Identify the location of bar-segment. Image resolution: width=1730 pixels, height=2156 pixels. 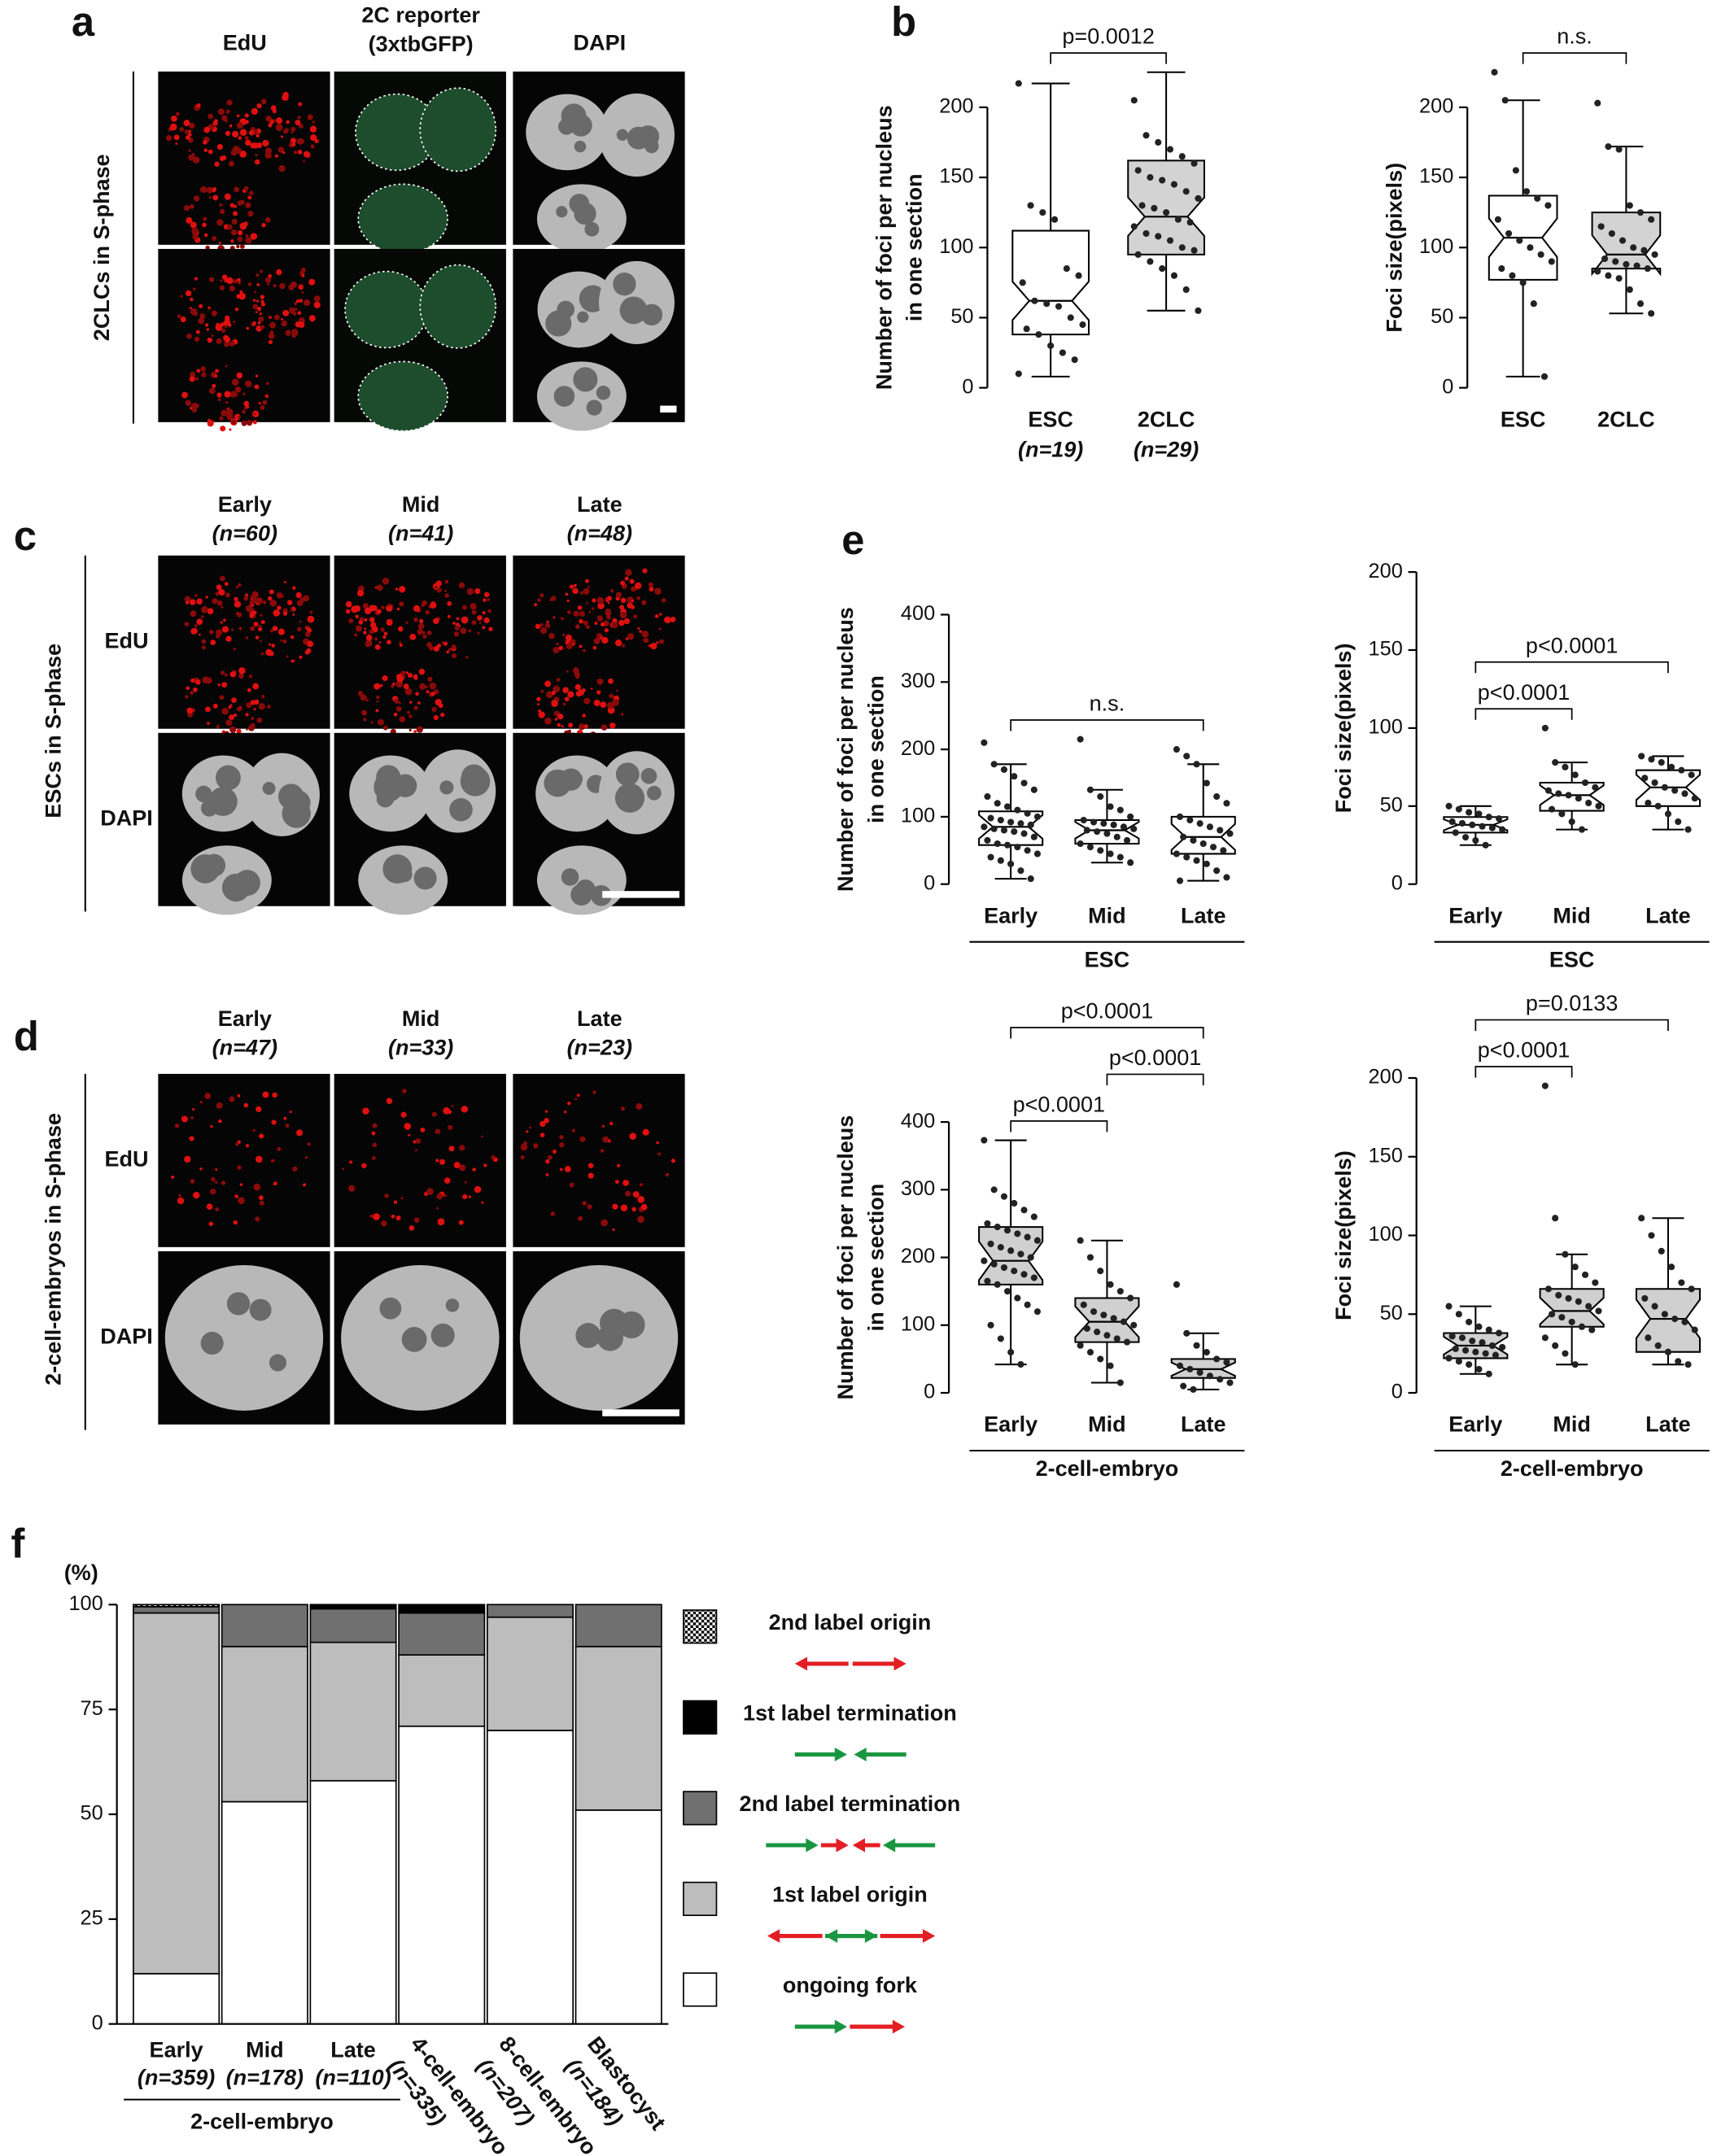
(618, 1626).